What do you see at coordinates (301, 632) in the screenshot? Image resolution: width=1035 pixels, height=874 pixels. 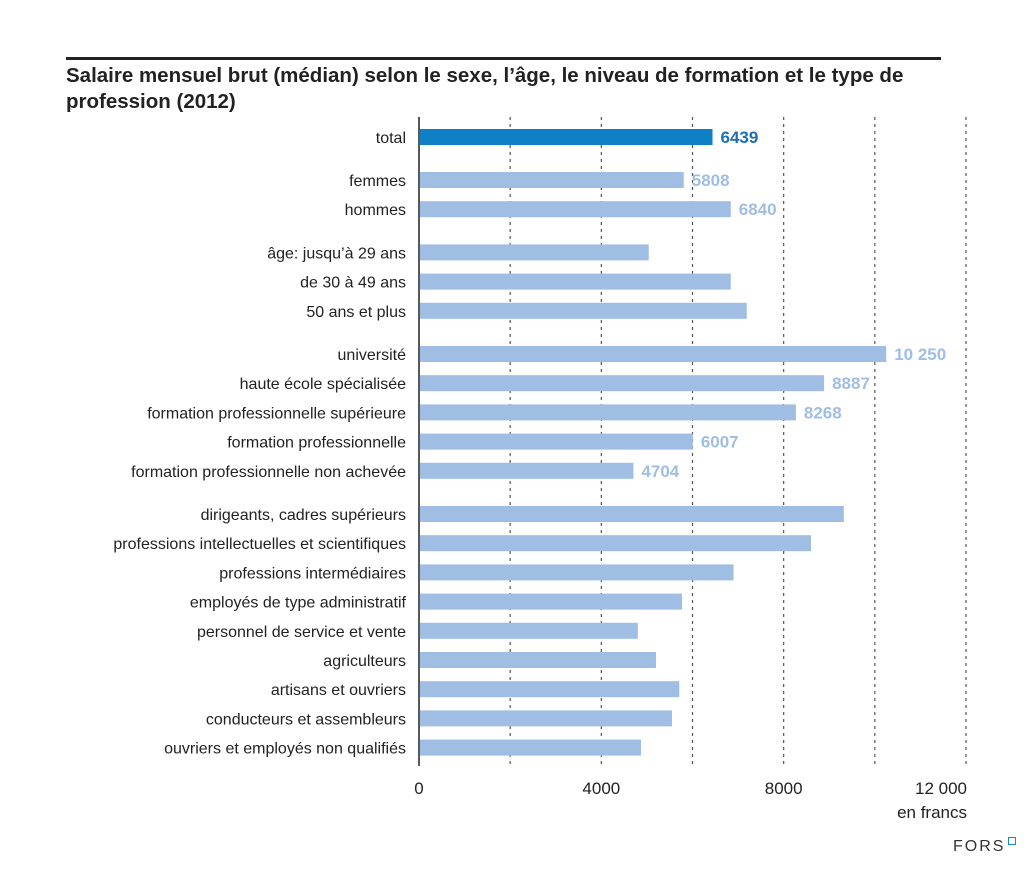 I see `category-label: personnel de service et vente` at bounding box center [301, 632].